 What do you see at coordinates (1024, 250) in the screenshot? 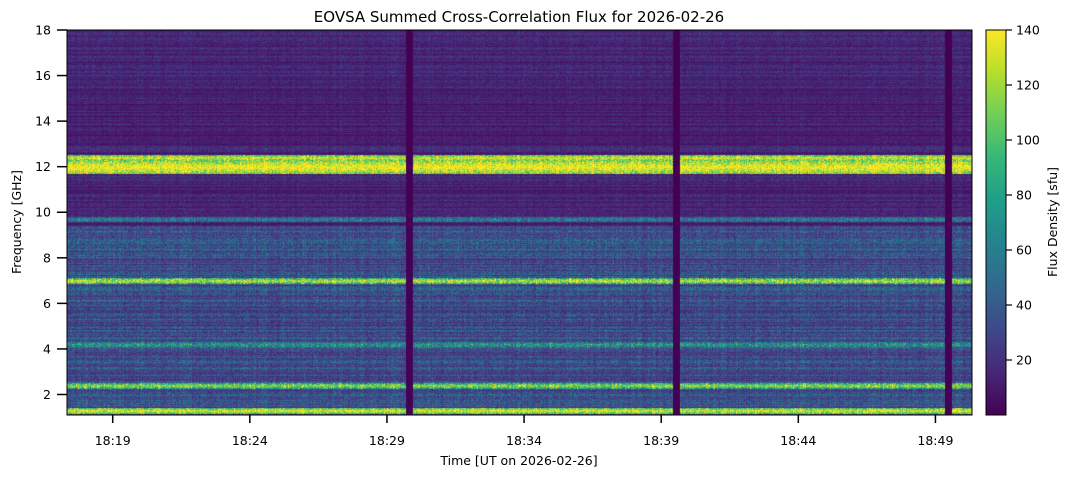
I see `colorbar-tick-label: 60` at bounding box center [1024, 250].